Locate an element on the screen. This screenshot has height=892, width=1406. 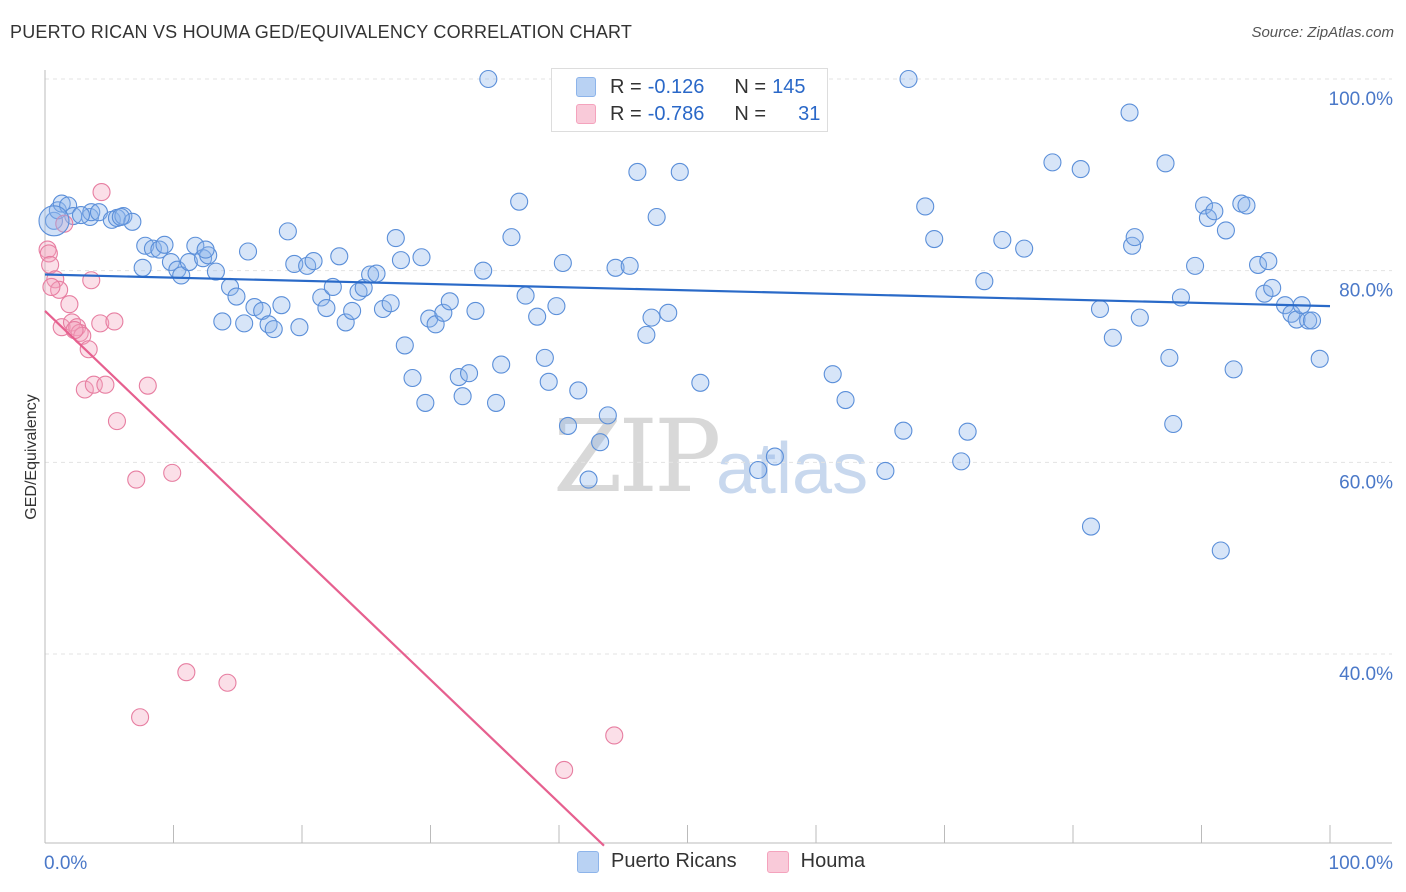
legend-r-label: R = is located at coordinates (626, 113).